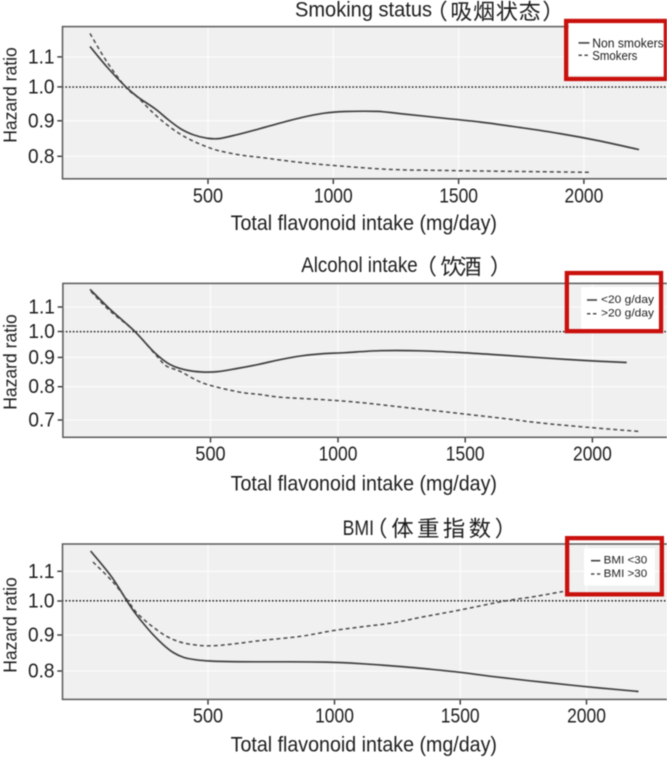 The height and width of the screenshot is (761, 667). Describe the element at coordinates (626, 561) in the screenshot. I see `svg-text: BMI <30` at that location.